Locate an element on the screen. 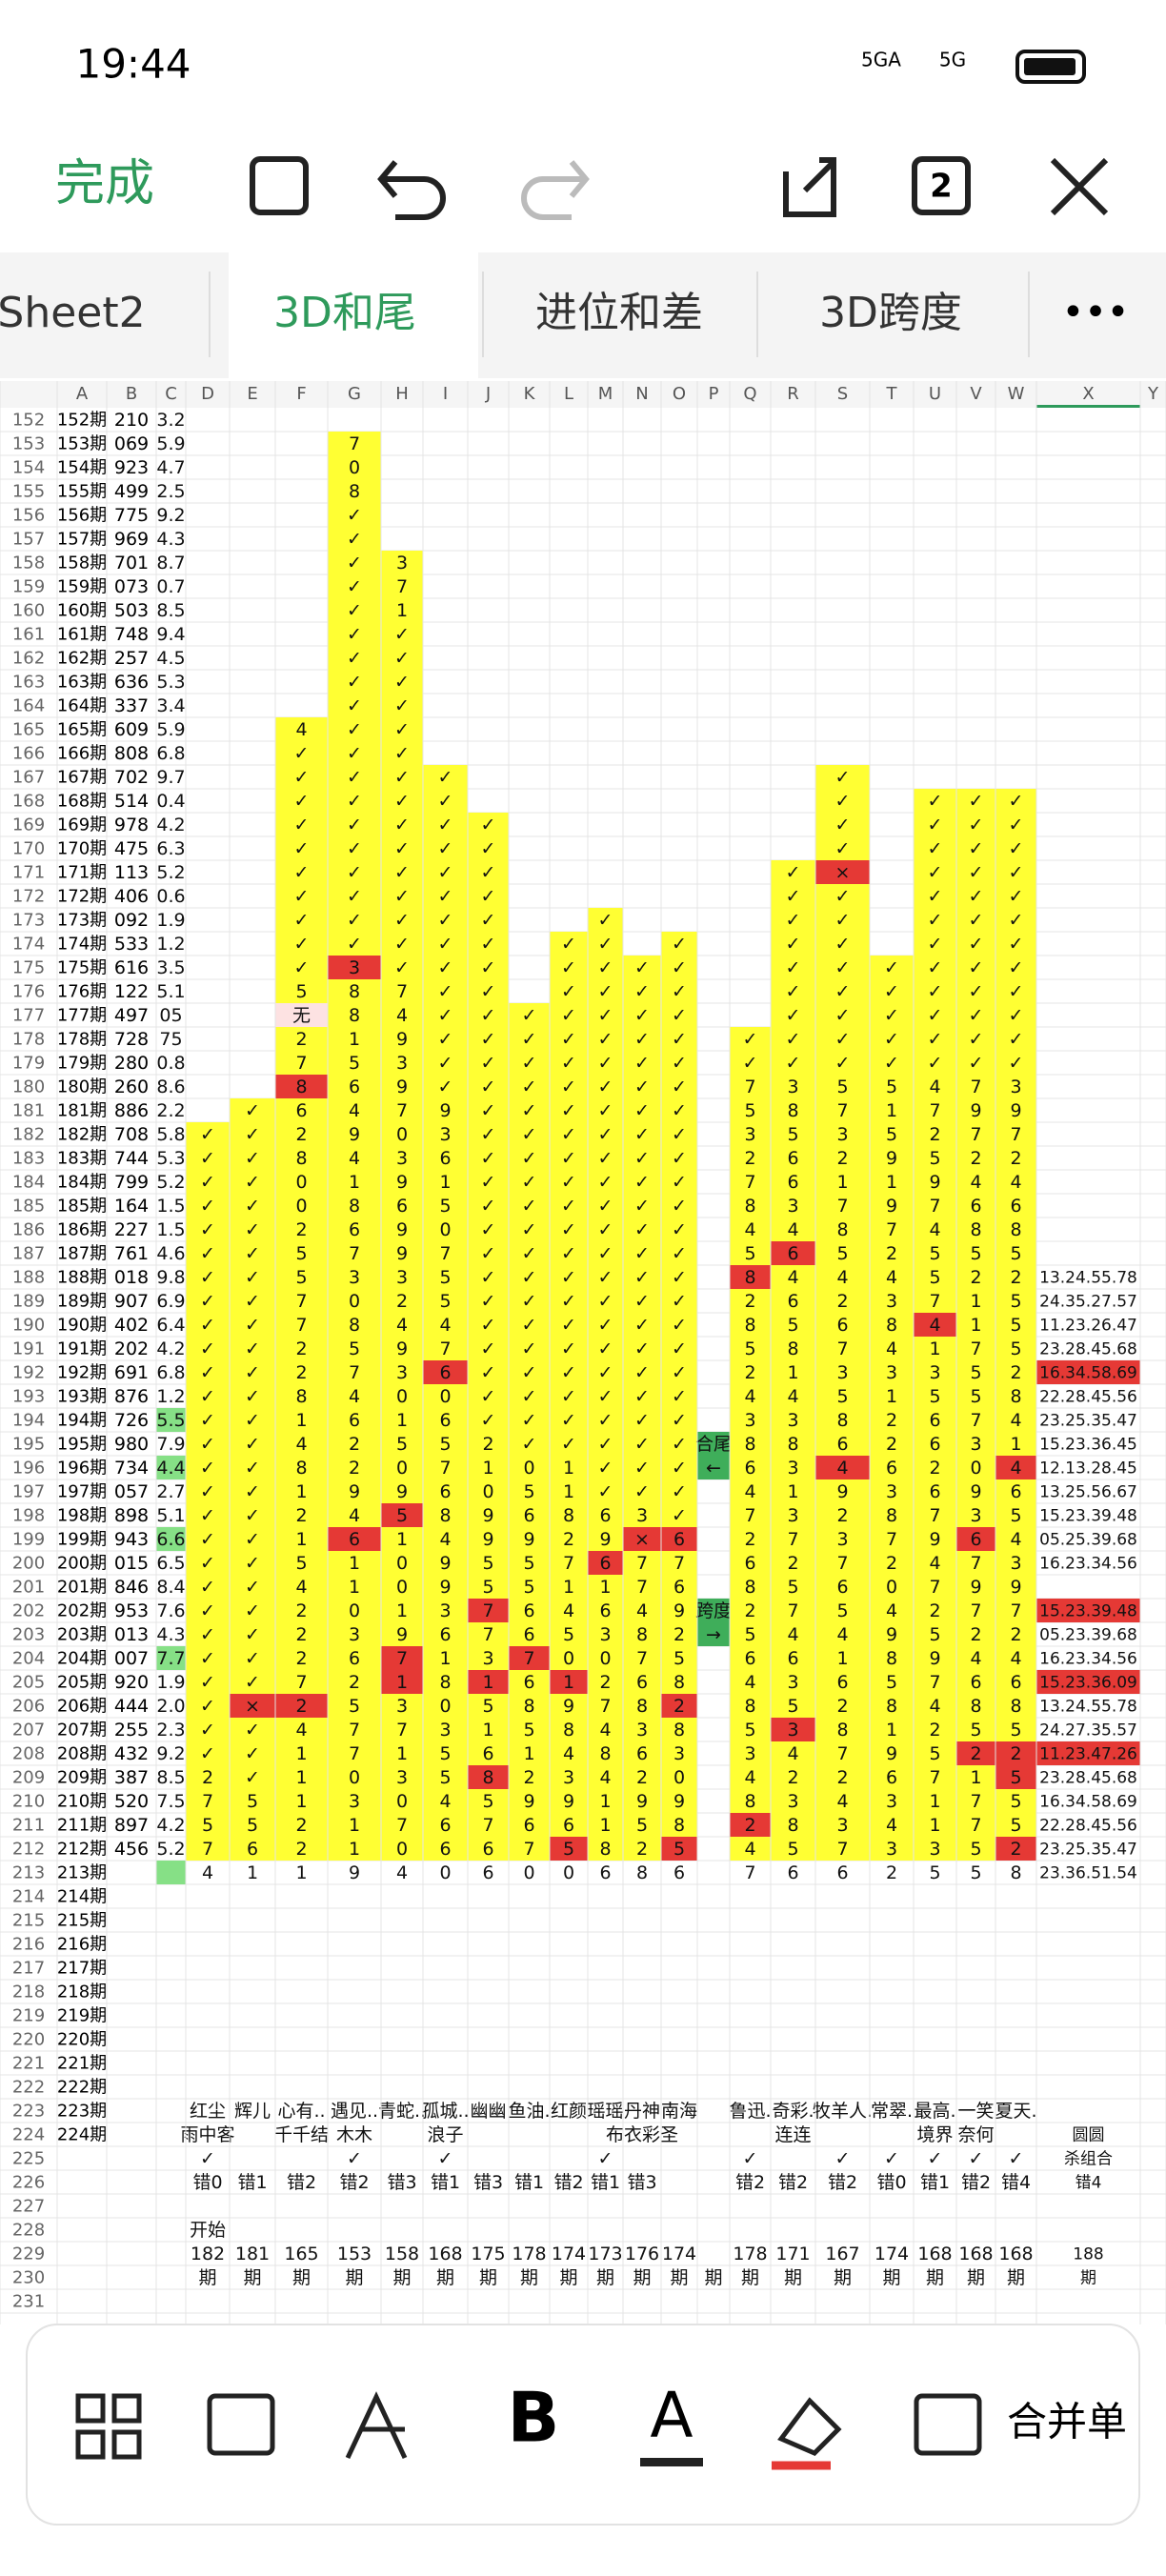 The image size is (1166, 2576). cell: 最高. is located at coordinates (934, 2112).